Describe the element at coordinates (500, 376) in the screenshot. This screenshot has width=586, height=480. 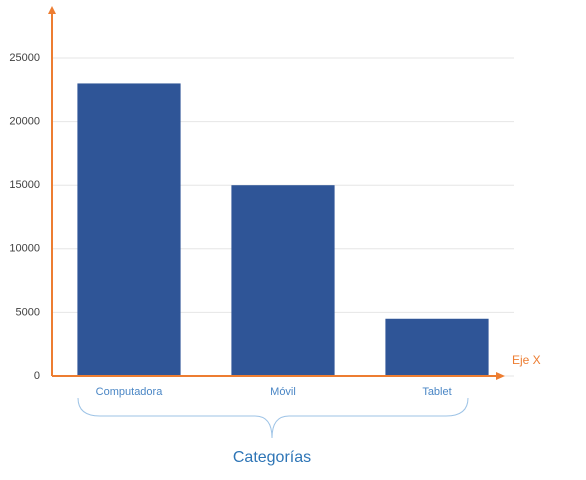
I see `x-axis-arrow` at that location.